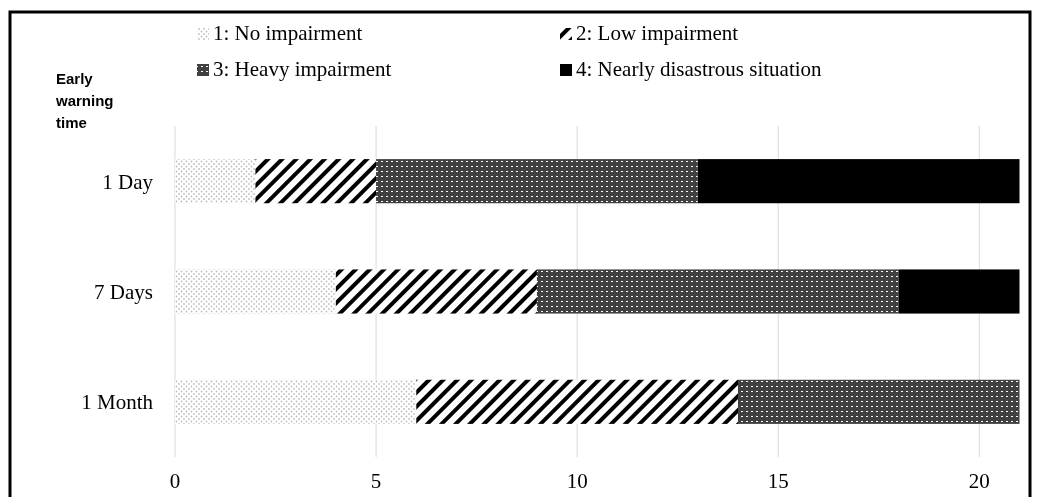 This screenshot has height=497, width=1037. Describe the element at coordinates (288, 33) in the screenshot. I see `legend-label: 1: No impairment` at that location.